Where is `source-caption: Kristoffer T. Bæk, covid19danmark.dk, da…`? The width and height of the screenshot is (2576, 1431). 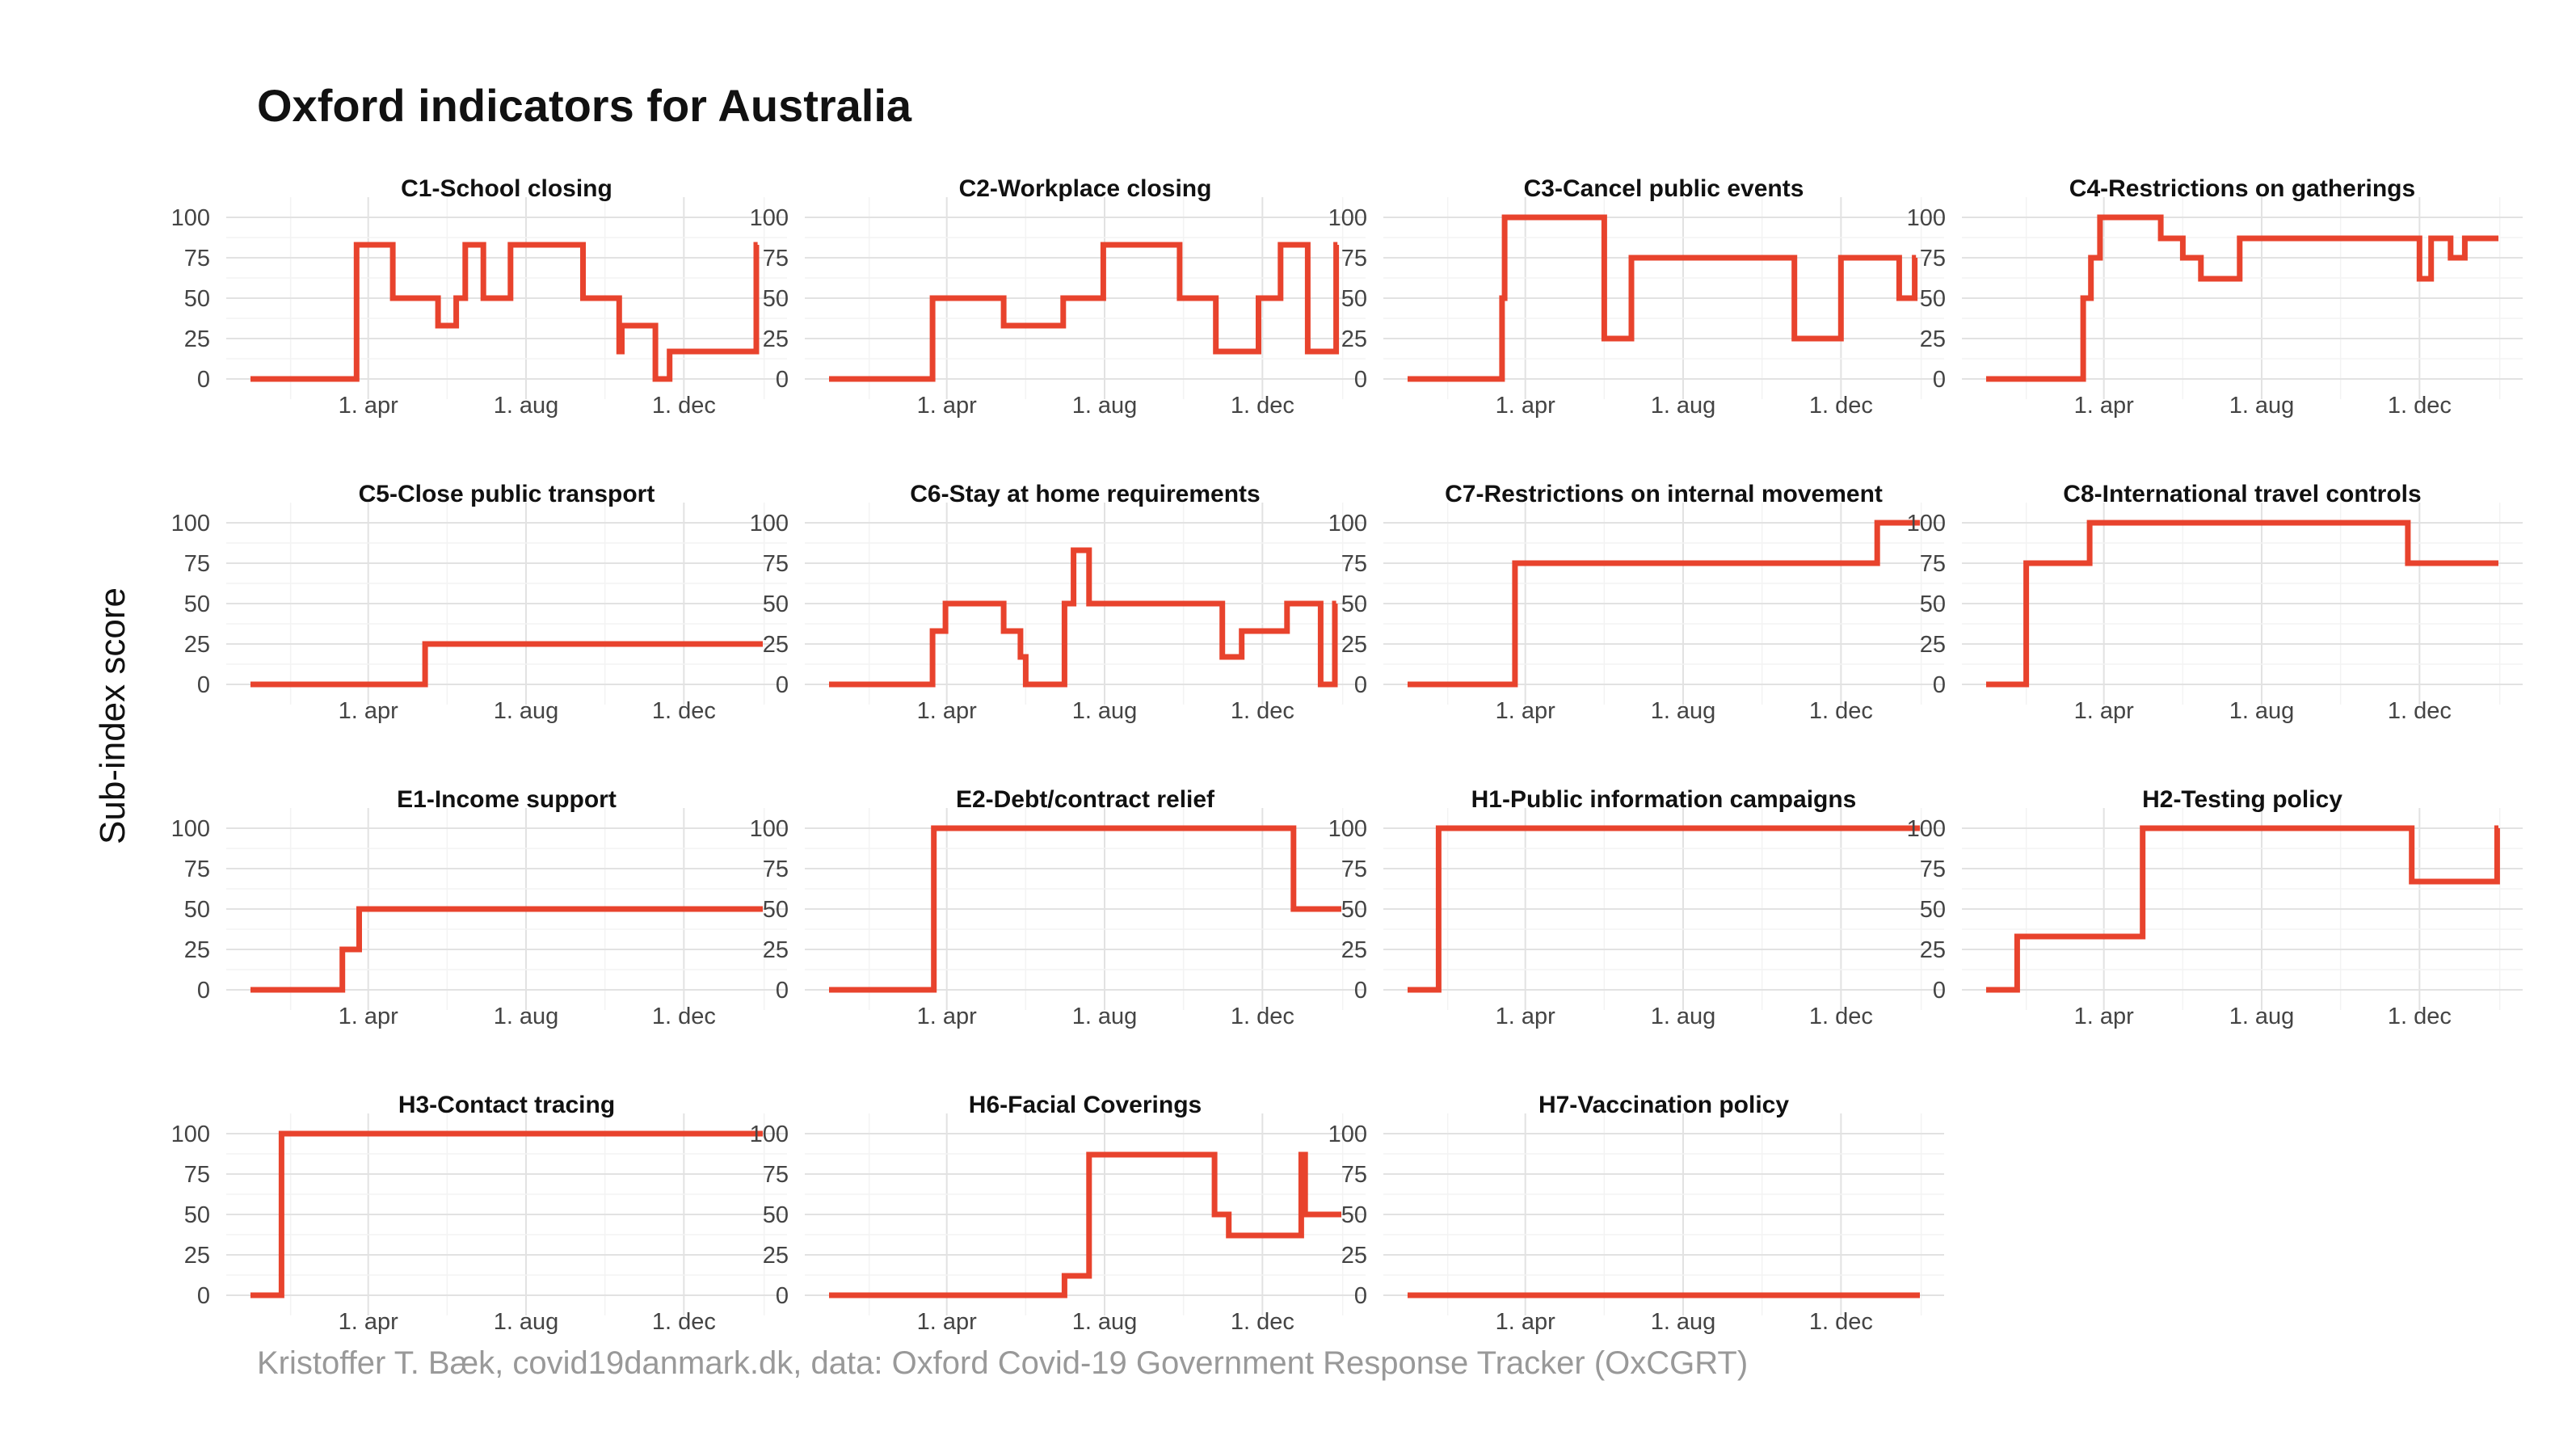
source-caption: Kristoffer T. Bæk, covid19danmark.dk, da… is located at coordinates (1003, 1363).